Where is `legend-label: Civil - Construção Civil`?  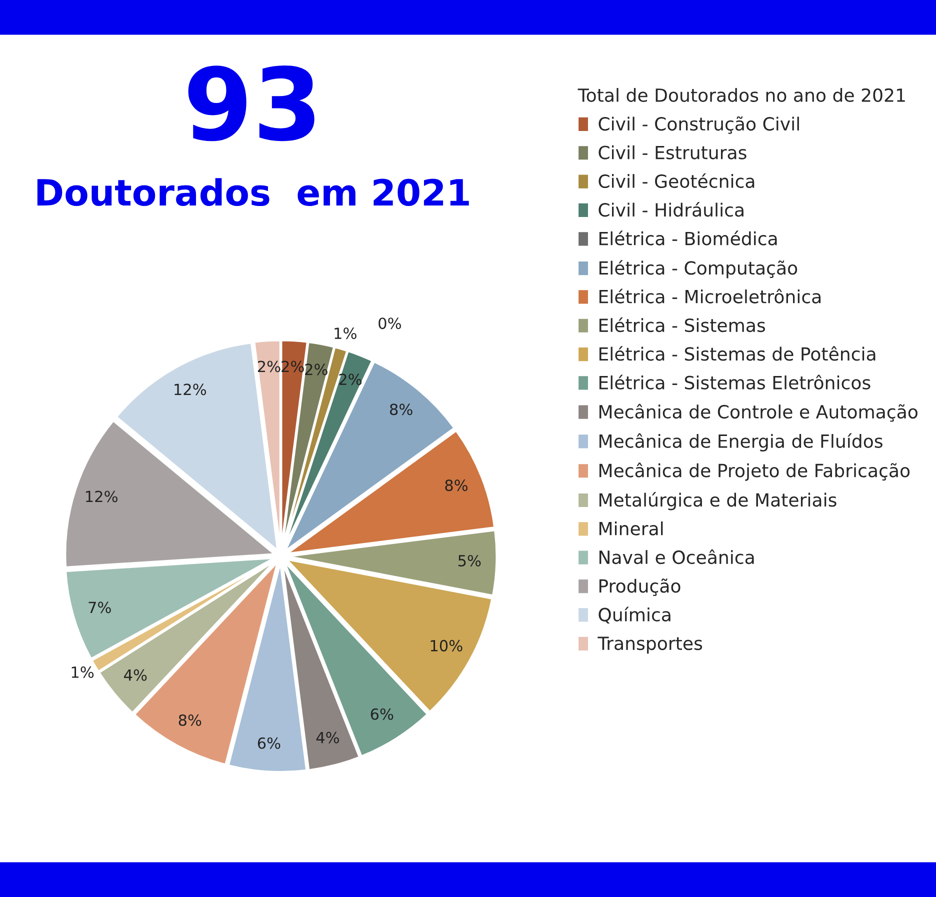
legend-label: Civil - Construção Civil is located at coordinates (698, 125).